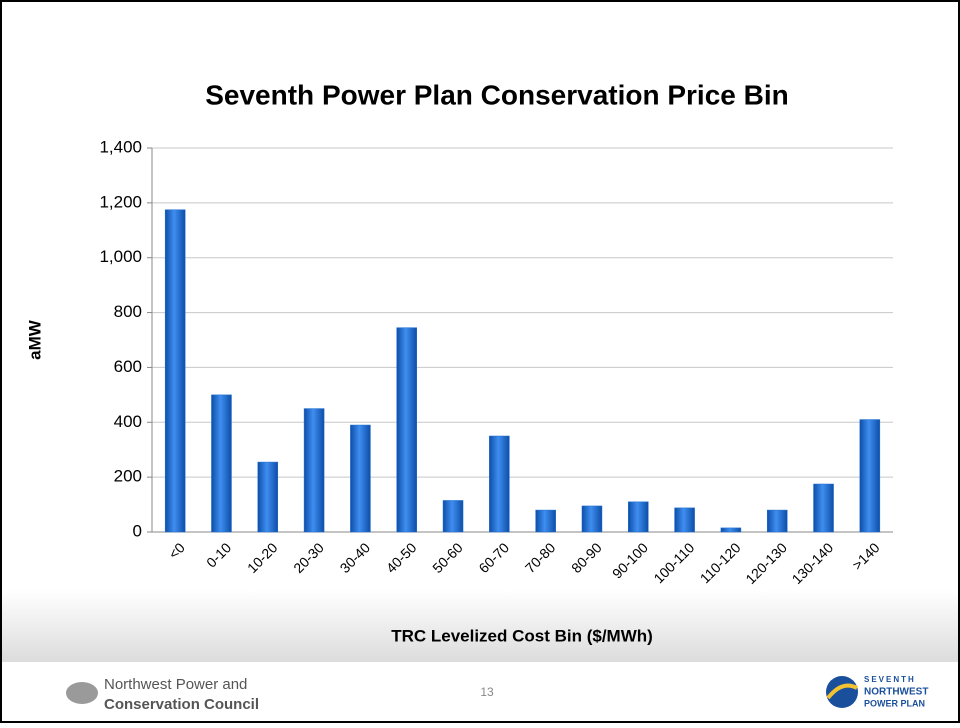  Describe the element at coordinates (34, 339) in the screenshot. I see `y-axis-label: aMW` at that location.